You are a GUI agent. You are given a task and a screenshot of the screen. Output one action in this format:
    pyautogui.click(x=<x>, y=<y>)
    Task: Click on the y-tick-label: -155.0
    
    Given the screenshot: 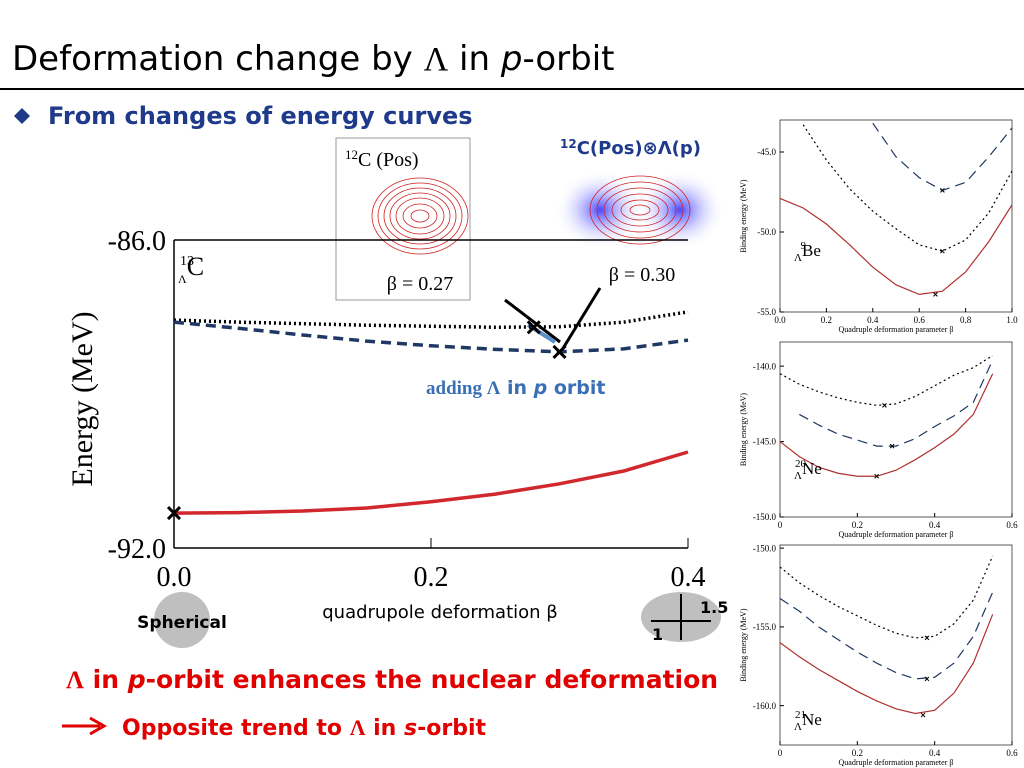 What is the action you would take?
    pyautogui.click(x=765, y=627)
    